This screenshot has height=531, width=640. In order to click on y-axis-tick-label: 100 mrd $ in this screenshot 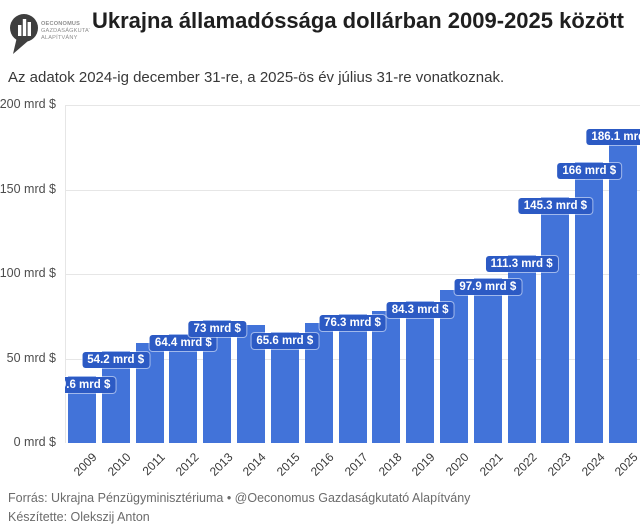, I will do `click(28, 273)`.